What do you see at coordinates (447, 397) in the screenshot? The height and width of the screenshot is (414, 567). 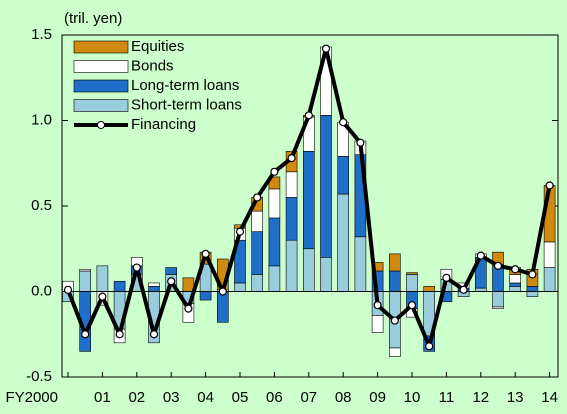 I see `x-tick-label: 11` at bounding box center [447, 397].